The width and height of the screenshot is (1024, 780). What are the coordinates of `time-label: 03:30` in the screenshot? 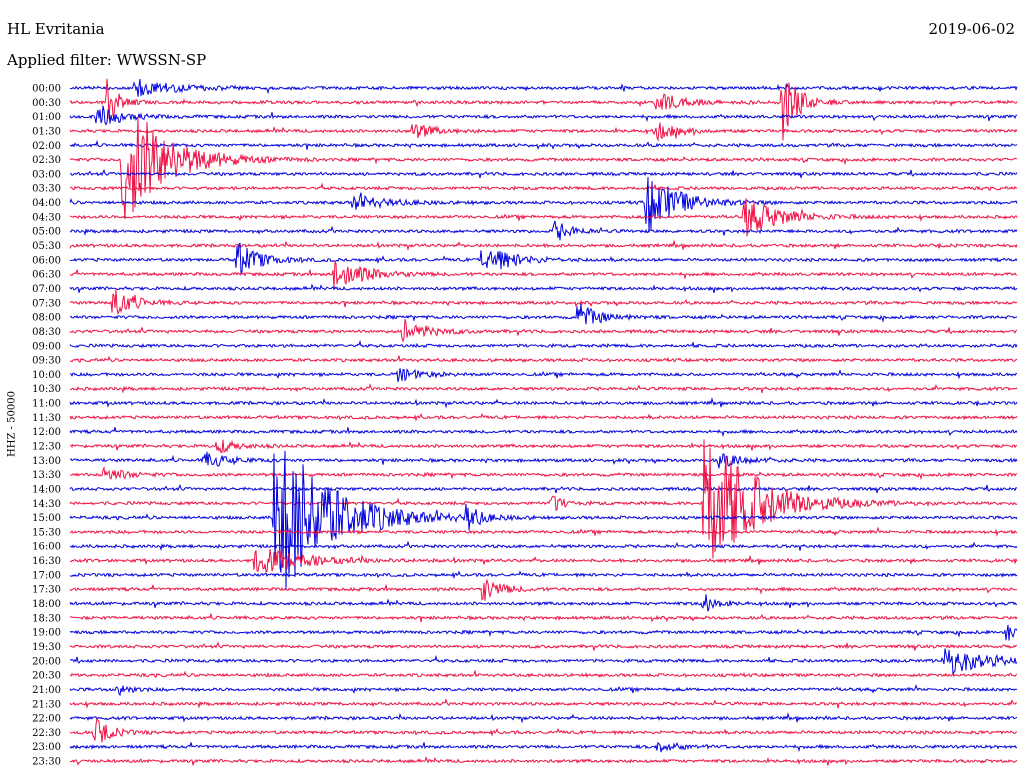 It's located at (46, 189).